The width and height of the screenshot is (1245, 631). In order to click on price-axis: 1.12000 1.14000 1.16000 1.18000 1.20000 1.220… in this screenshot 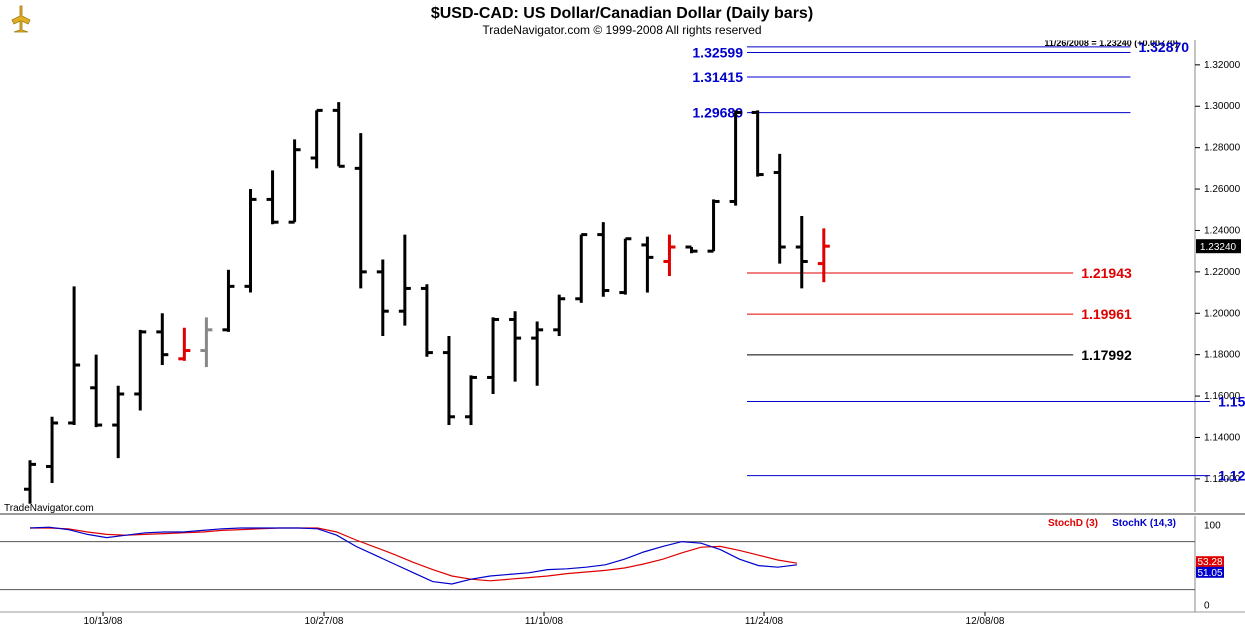, I will do `click(1218, 272)`.